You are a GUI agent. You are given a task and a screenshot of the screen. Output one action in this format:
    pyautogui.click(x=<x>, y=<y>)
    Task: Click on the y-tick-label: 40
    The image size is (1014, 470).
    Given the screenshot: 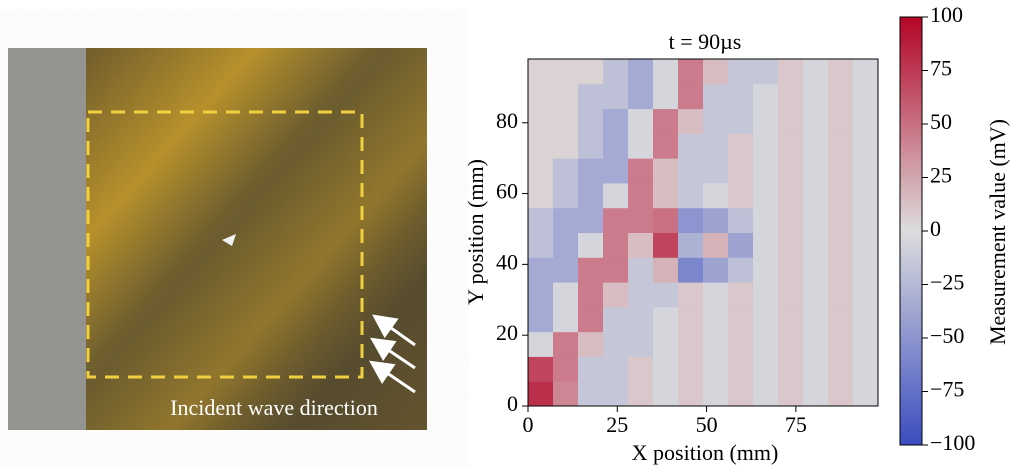 What is the action you would take?
    pyautogui.click(x=507, y=261)
    